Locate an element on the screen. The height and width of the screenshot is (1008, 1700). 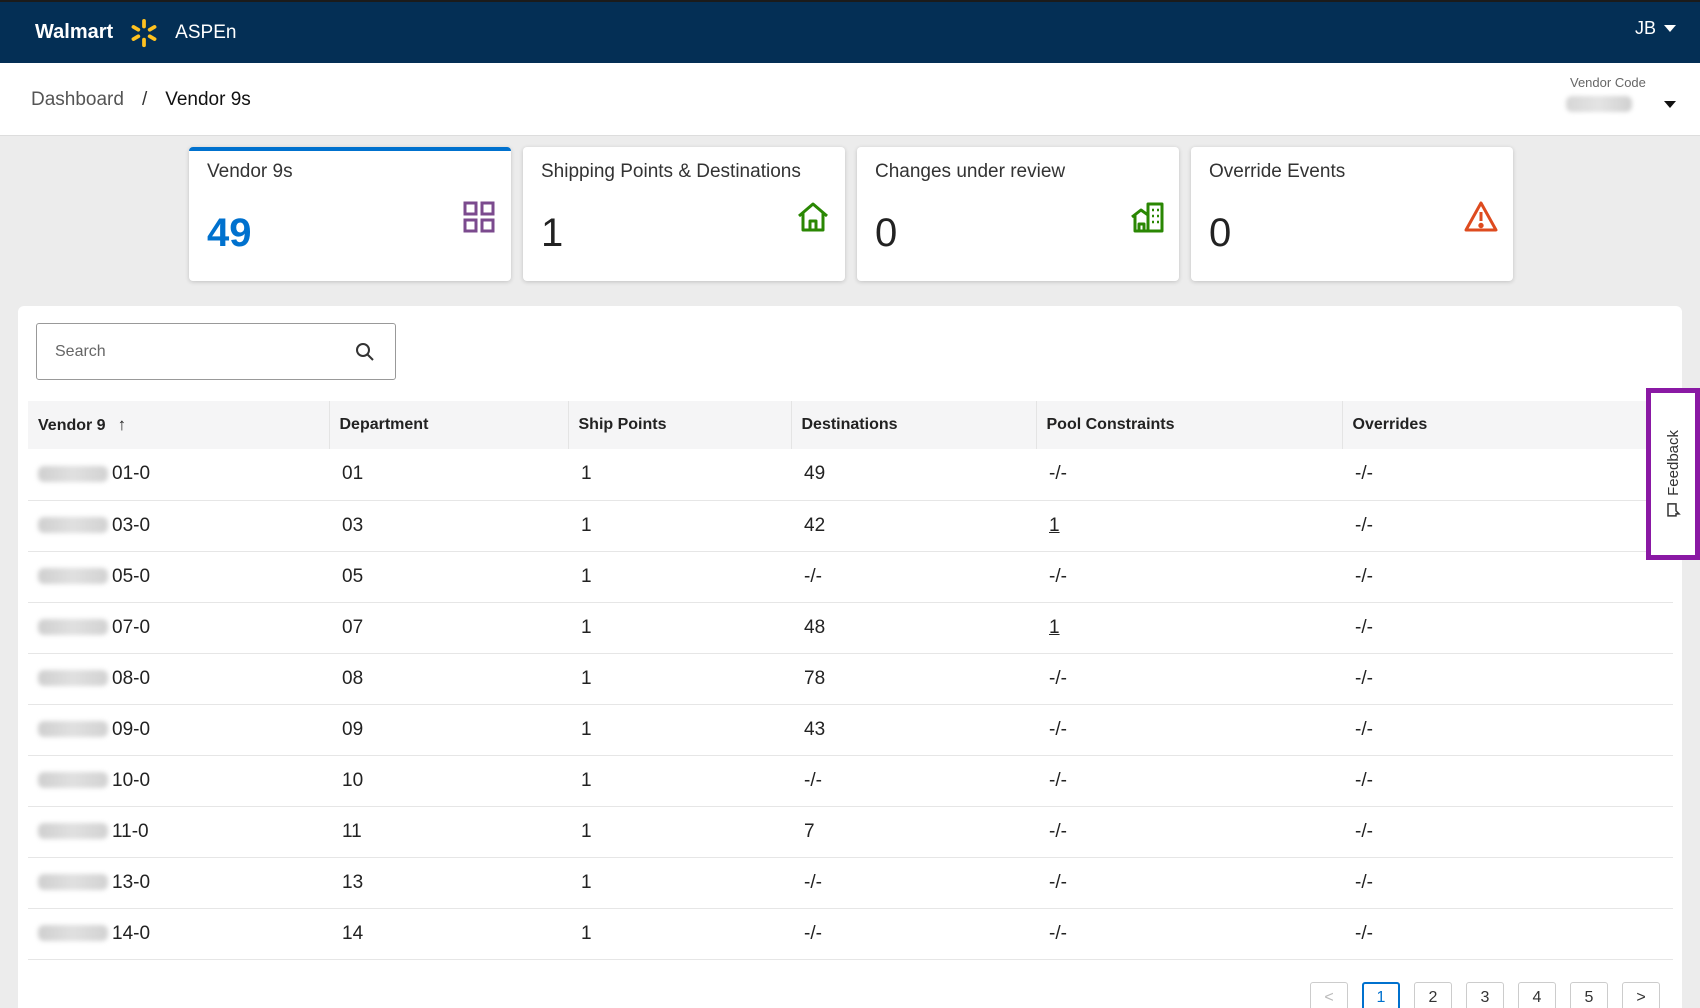
user-menu: JB is located at coordinates (1655, 28).